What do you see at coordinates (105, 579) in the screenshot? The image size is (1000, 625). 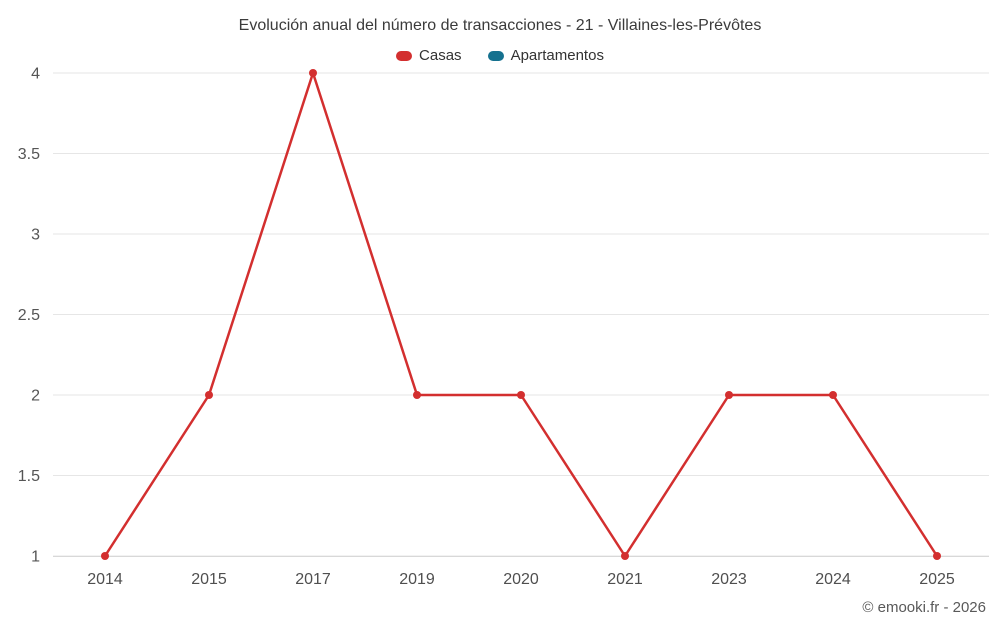 I see `x-axis-label: 2014` at bounding box center [105, 579].